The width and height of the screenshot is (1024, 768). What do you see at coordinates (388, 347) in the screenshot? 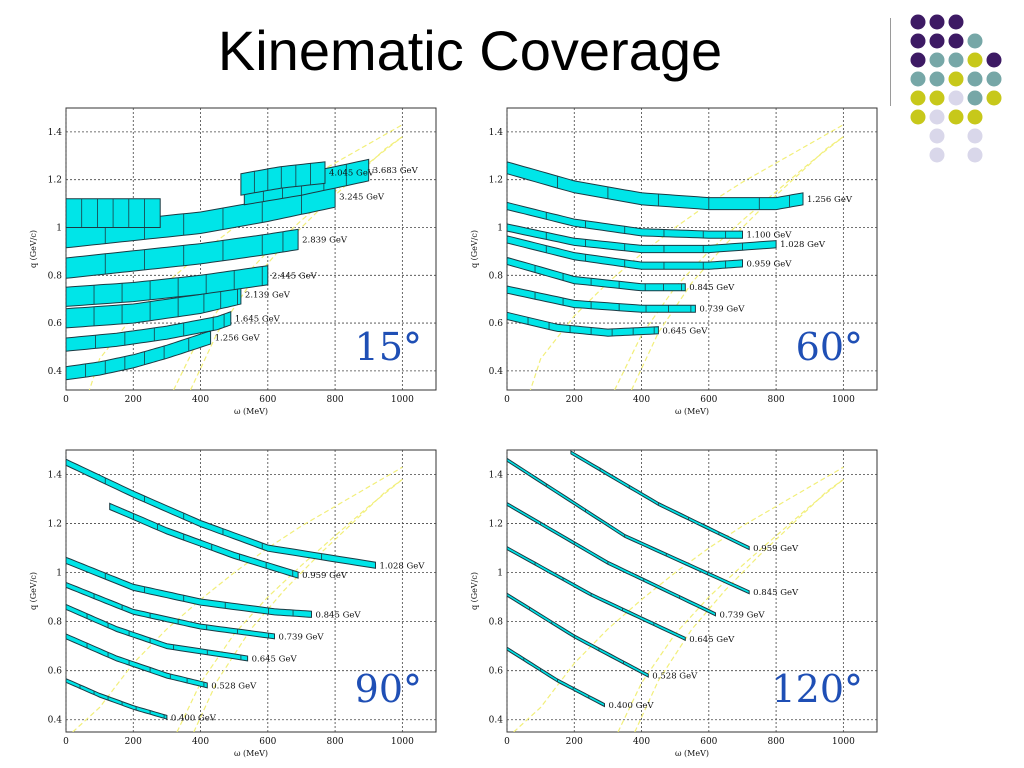
I see `angle-label: 15°` at bounding box center [388, 347].